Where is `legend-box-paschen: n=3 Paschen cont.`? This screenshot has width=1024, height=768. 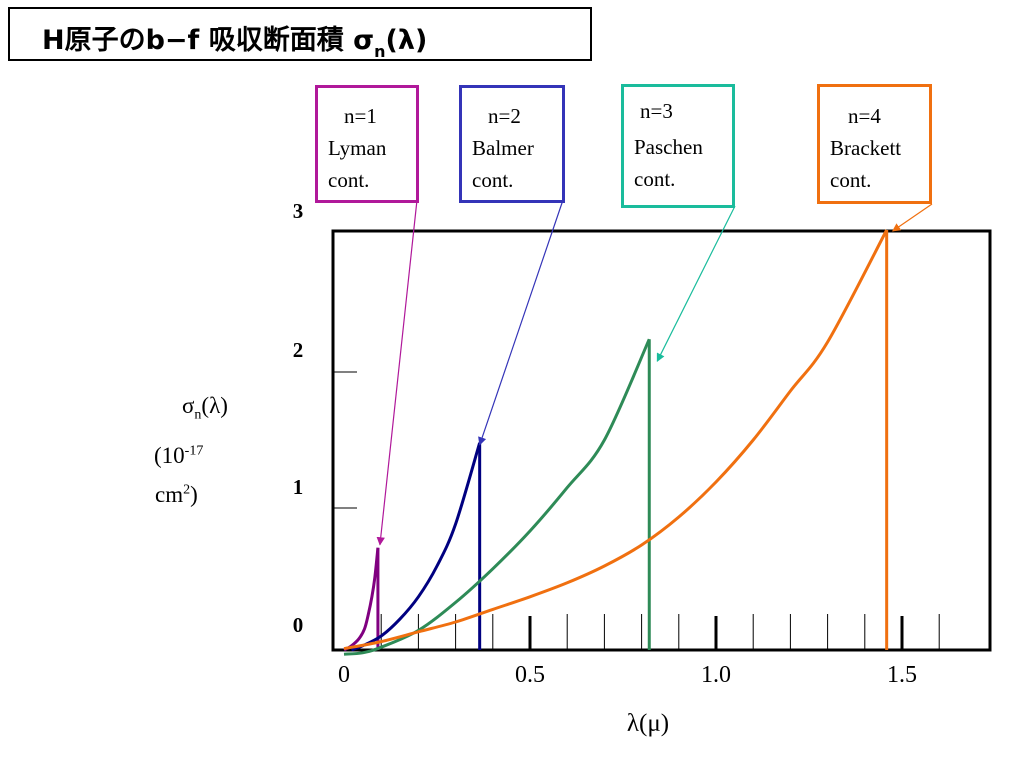 legend-box-paschen: n=3 Paschen cont. is located at coordinates (678, 146).